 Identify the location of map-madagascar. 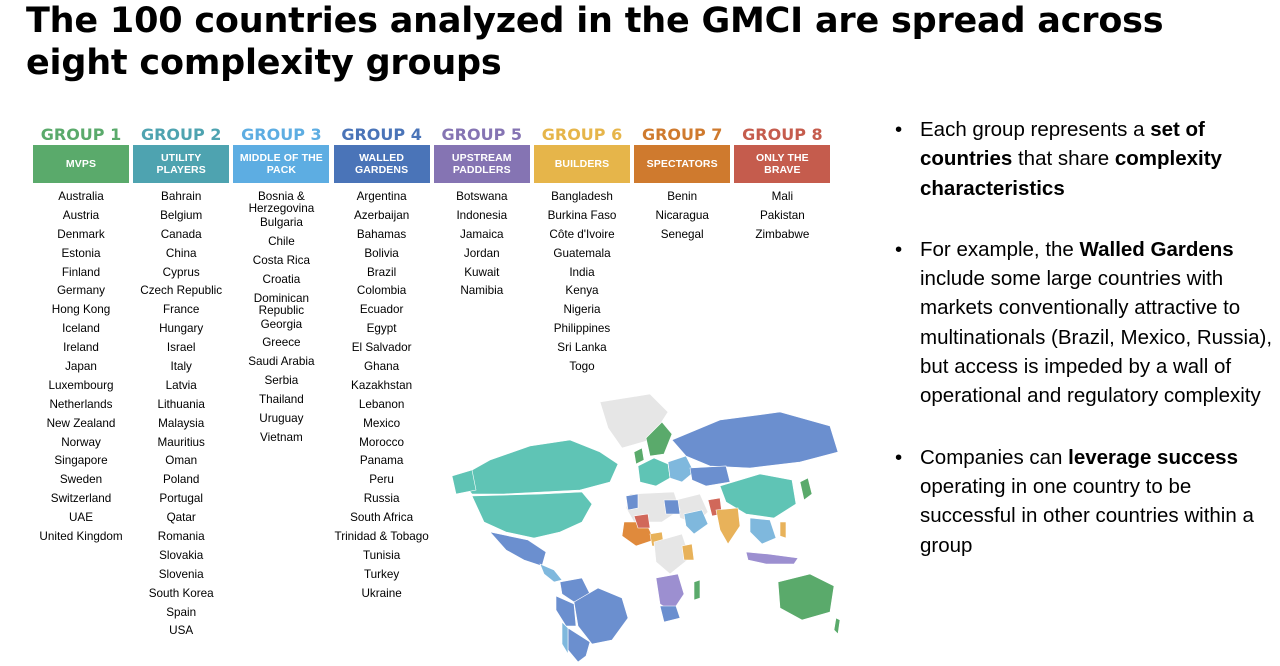
(697, 590).